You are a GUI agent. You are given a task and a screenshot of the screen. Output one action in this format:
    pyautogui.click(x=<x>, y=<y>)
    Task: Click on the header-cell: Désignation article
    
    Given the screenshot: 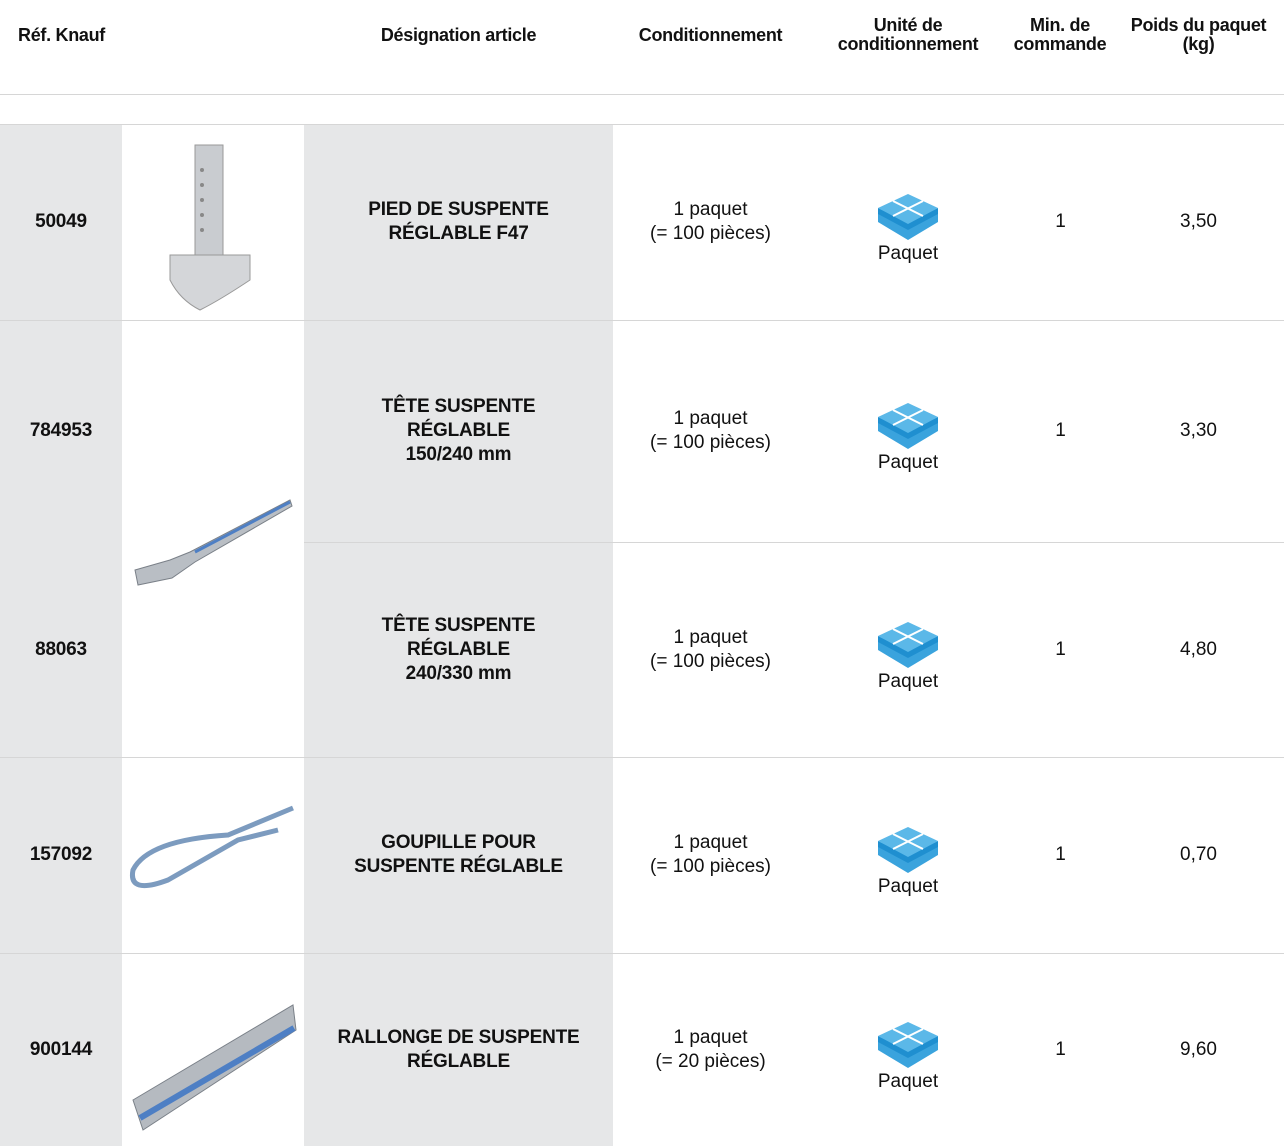 What is the action you would take?
    pyautogui.click(x=458, y=35)
    